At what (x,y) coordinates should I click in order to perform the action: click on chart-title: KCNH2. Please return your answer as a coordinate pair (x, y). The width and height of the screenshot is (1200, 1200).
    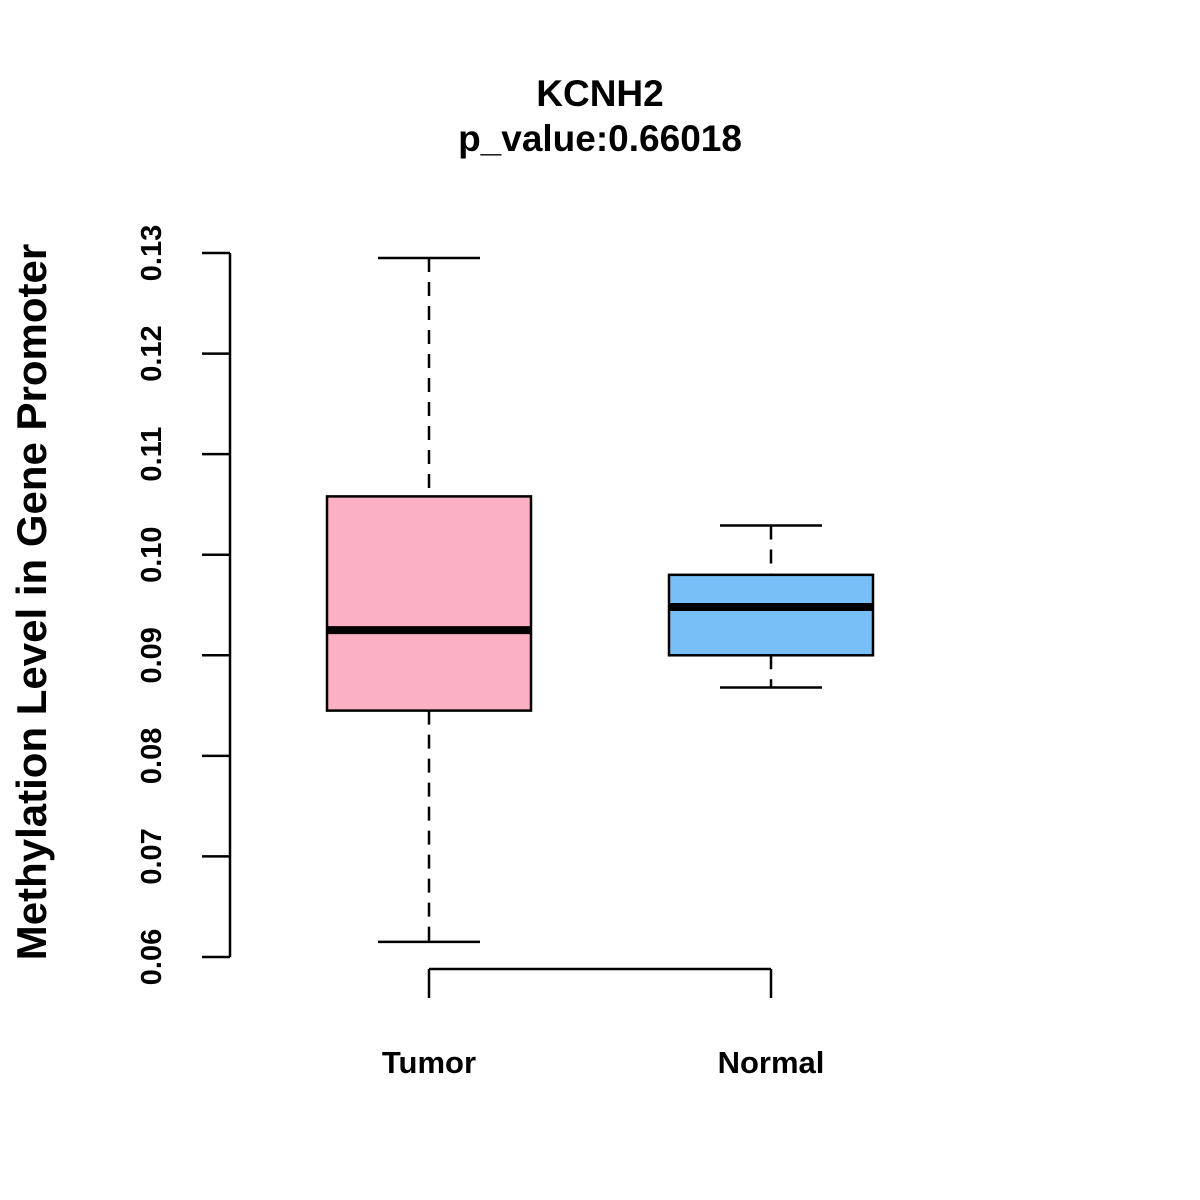
    Looking at the image, I should click on (599, 93).